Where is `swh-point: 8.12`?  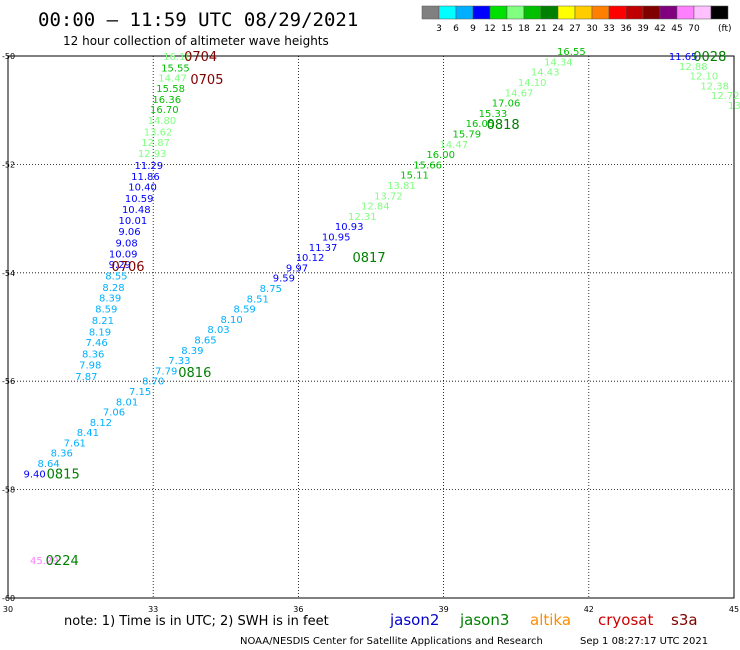
swh-point: 8.12 is located at coordinates (101, 423).